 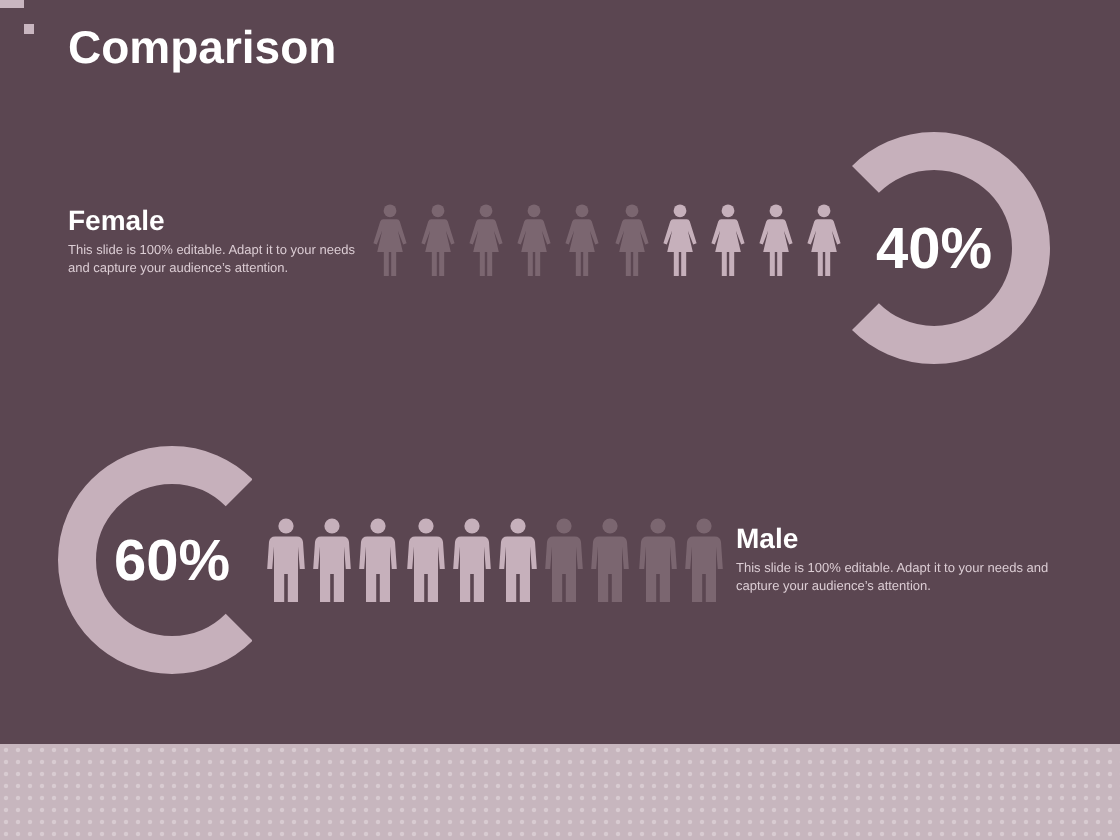 What do you see at coordinates (767, 538) in the screenshot?
I see `category-label: Male` at bounding box center [767, 538].